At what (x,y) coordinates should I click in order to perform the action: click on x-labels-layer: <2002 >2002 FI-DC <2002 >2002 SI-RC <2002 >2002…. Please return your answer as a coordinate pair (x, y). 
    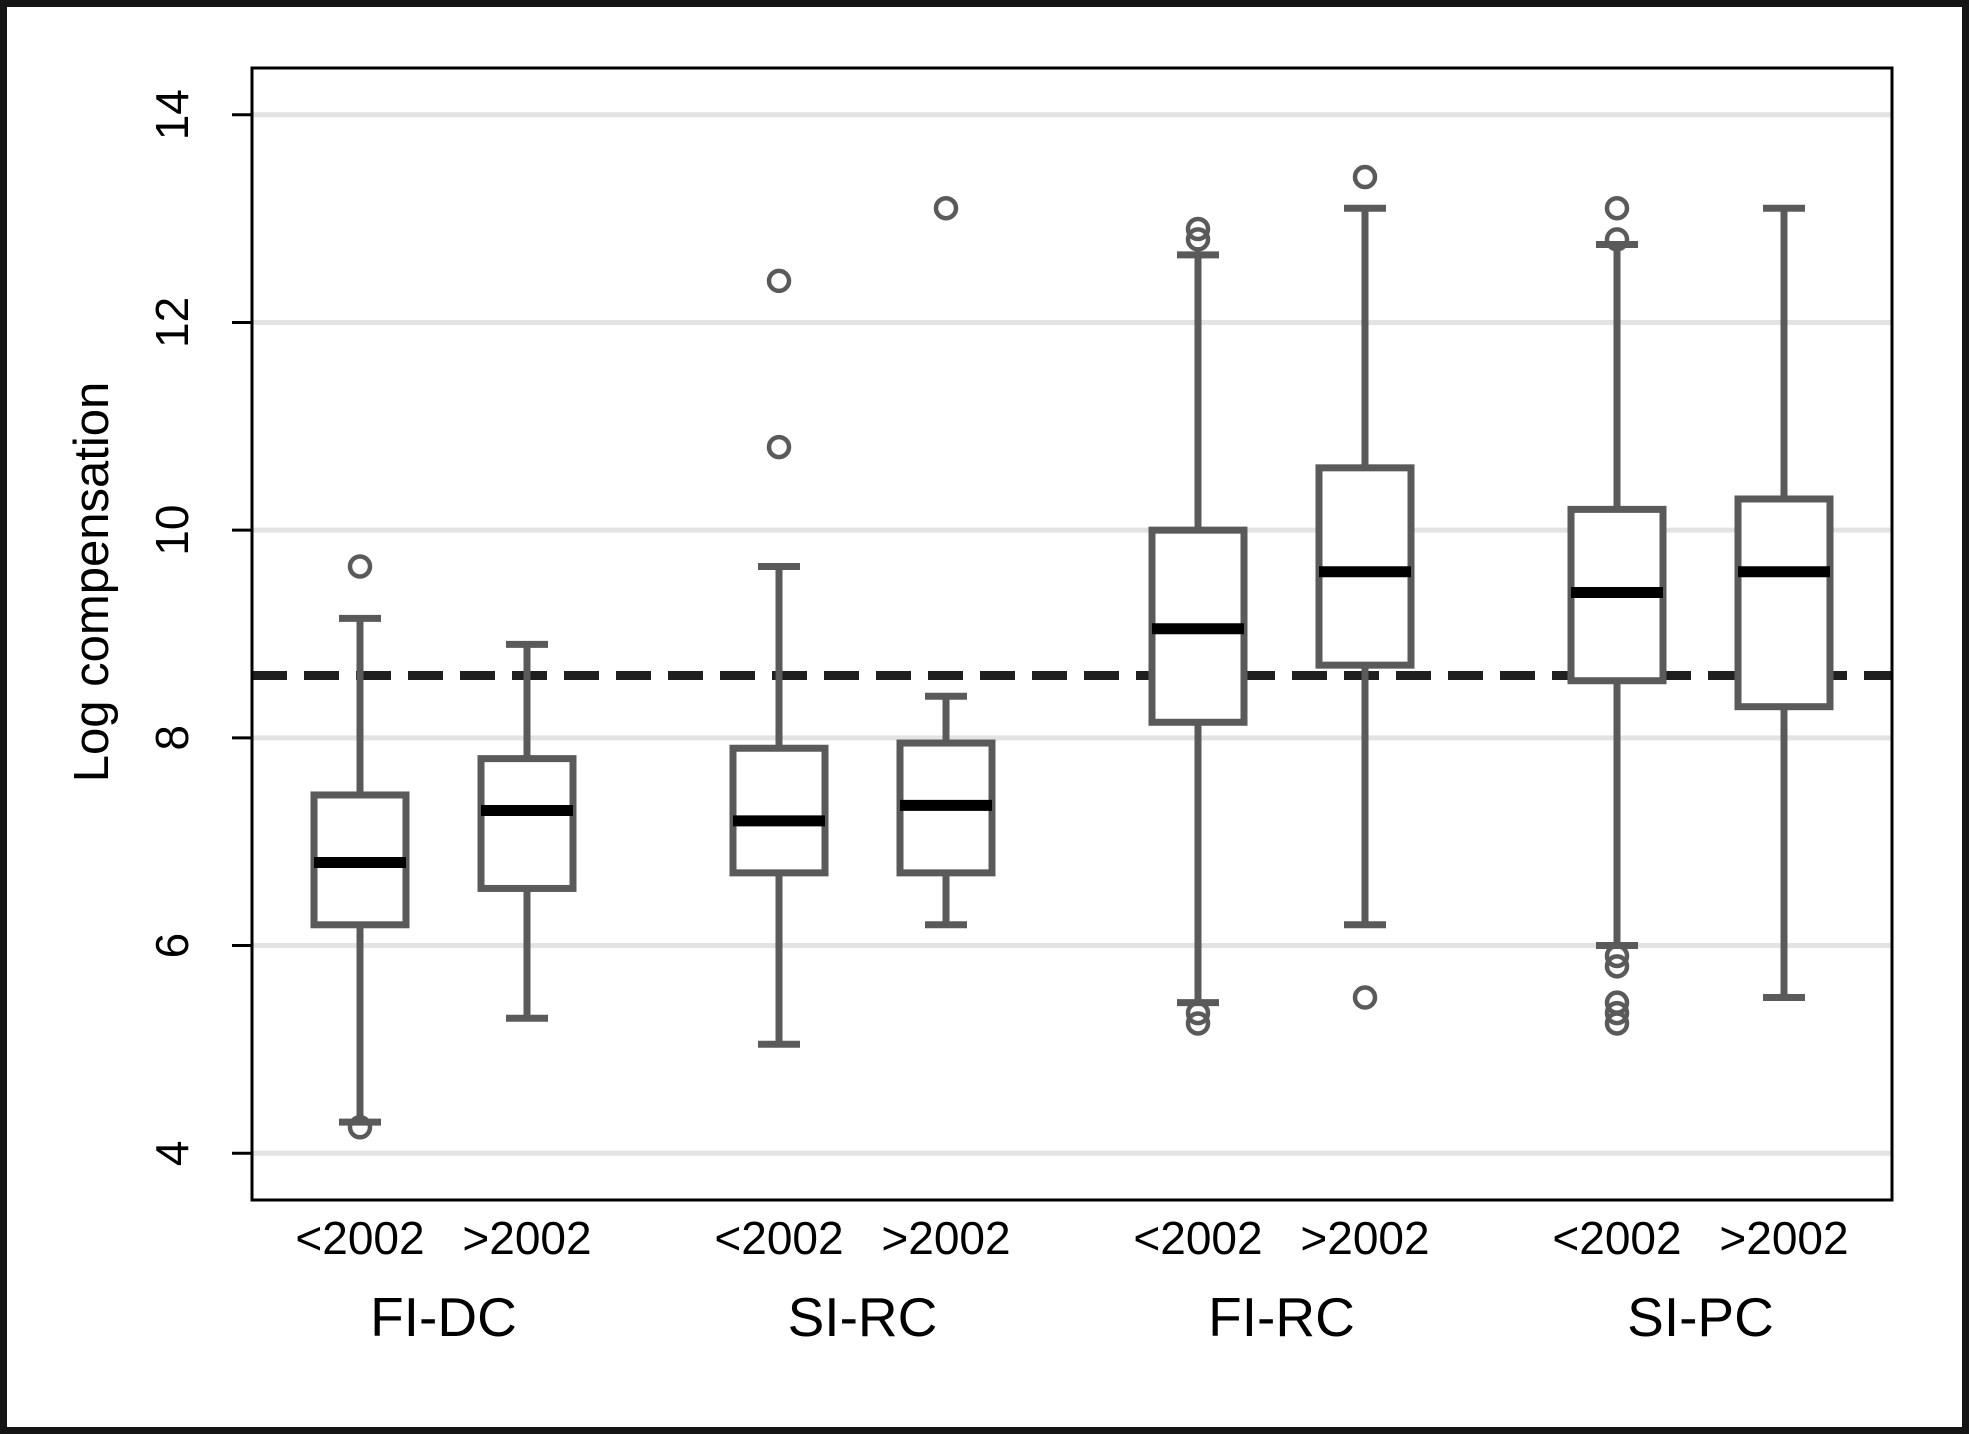
    Looking at the image, I should click on (1071, 1280).